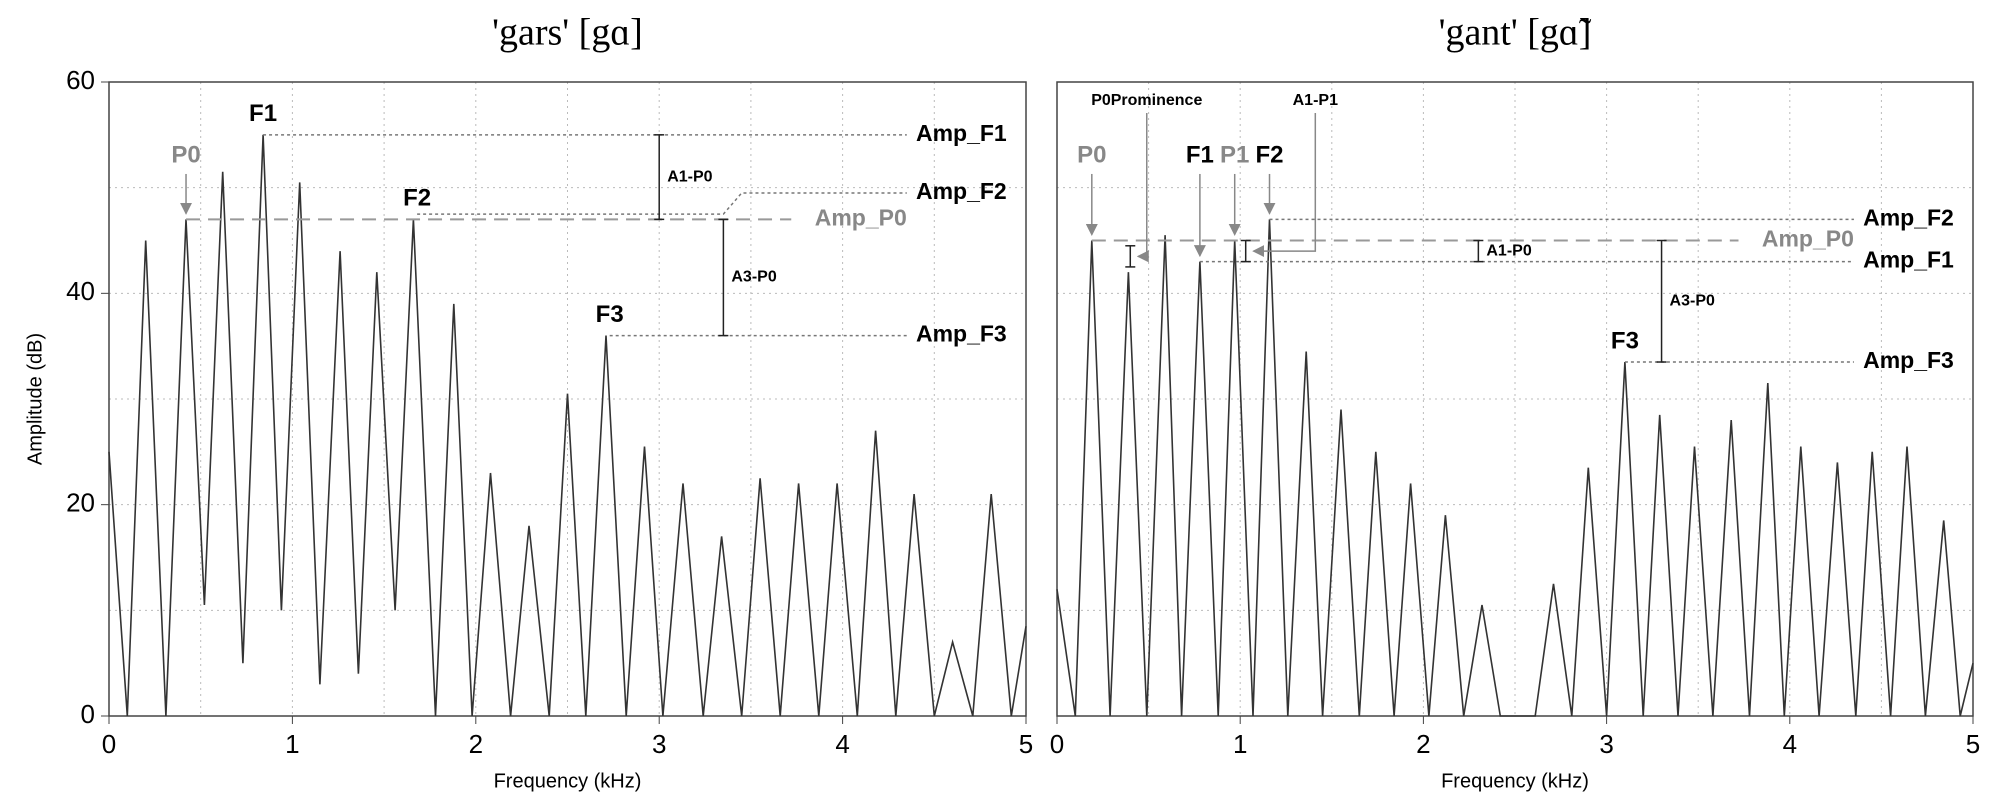  Describe the element at coordinates (88, 714) in the screenshot. I see `y-tick-label: 0` at that location.